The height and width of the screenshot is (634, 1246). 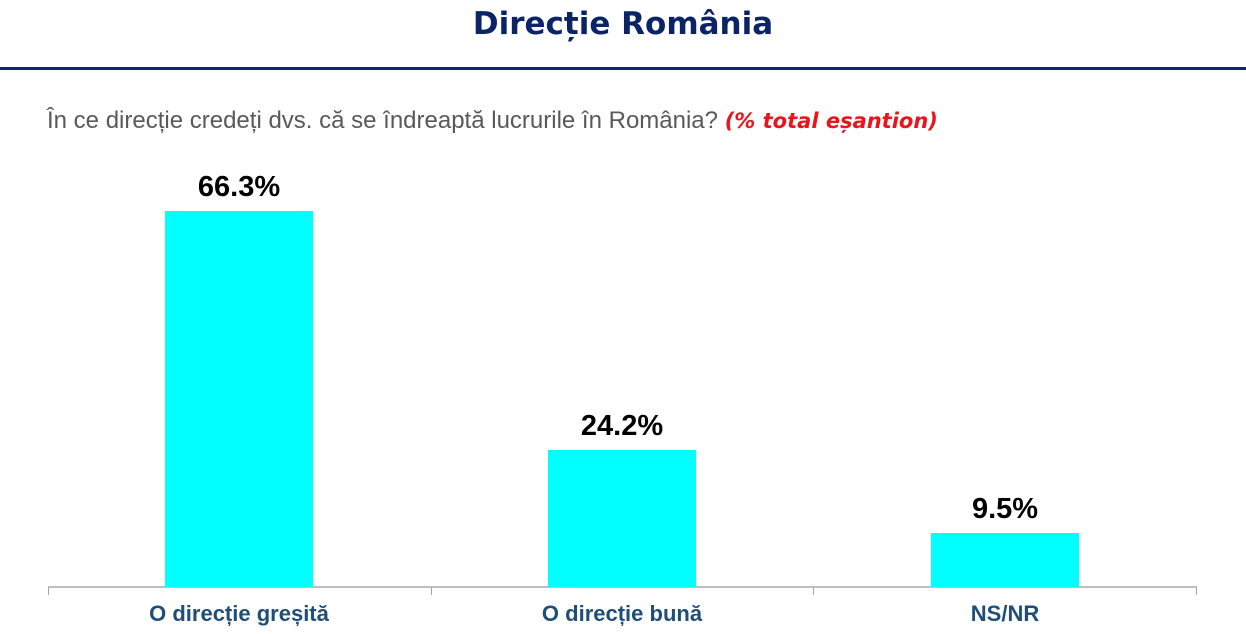 What do you see at coordinates (1005, 613) in the screenshot?
I see `category-label: NS/NR` at bounding box center [1005, 613].